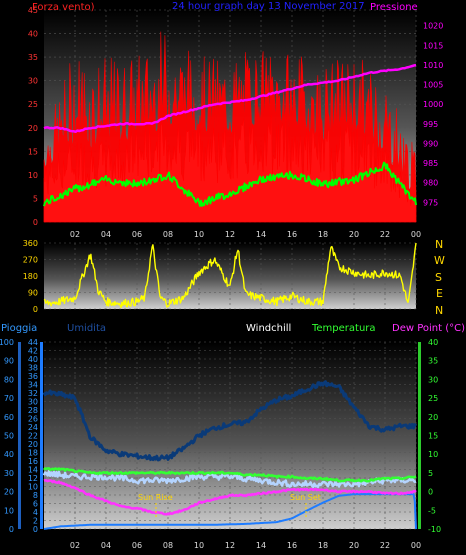 Image resolution: width=466 pixels, height=555 pixels. Describe the element at coordinates (35, 504) in the screenshot. I see `rain-tick-label: 6` at that location.